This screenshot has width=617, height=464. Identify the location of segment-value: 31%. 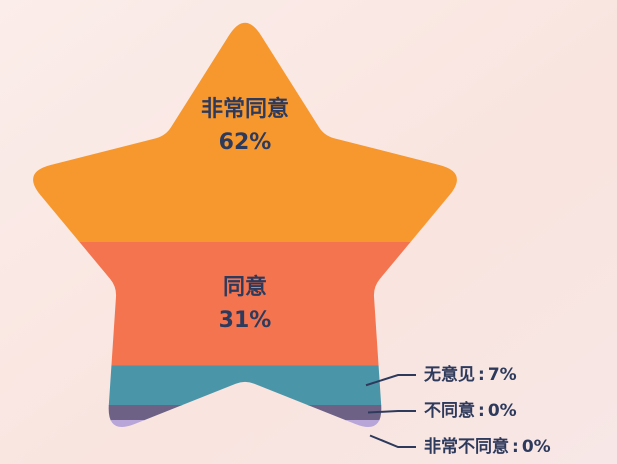
(245, 320).